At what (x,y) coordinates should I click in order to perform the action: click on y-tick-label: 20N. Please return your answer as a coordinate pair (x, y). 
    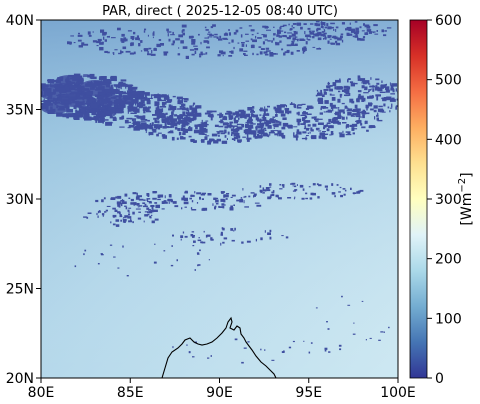
    Looking at the image, I should click on (20, 379).